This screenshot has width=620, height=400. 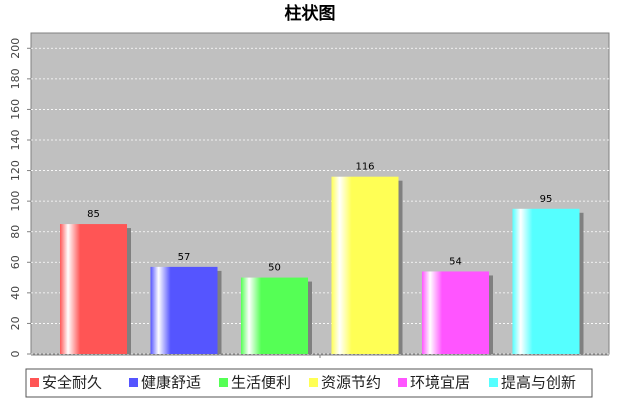 What do you see at coordinates (15, 109) in the screenshot?
I see `y-tick-label: 160` at bounding box center [15, 109].